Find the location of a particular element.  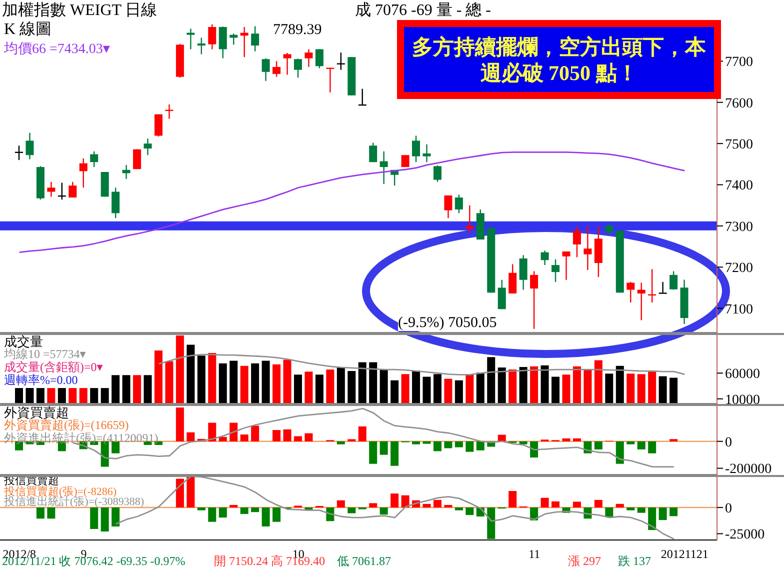

y-axis-title: 外資買賣超 is located at coordinates (36, 412).